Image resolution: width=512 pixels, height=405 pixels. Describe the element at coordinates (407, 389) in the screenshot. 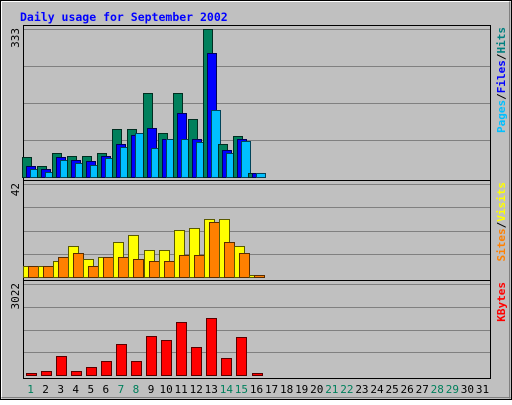

I see `x-tick-label-day-26: 26` at that location.